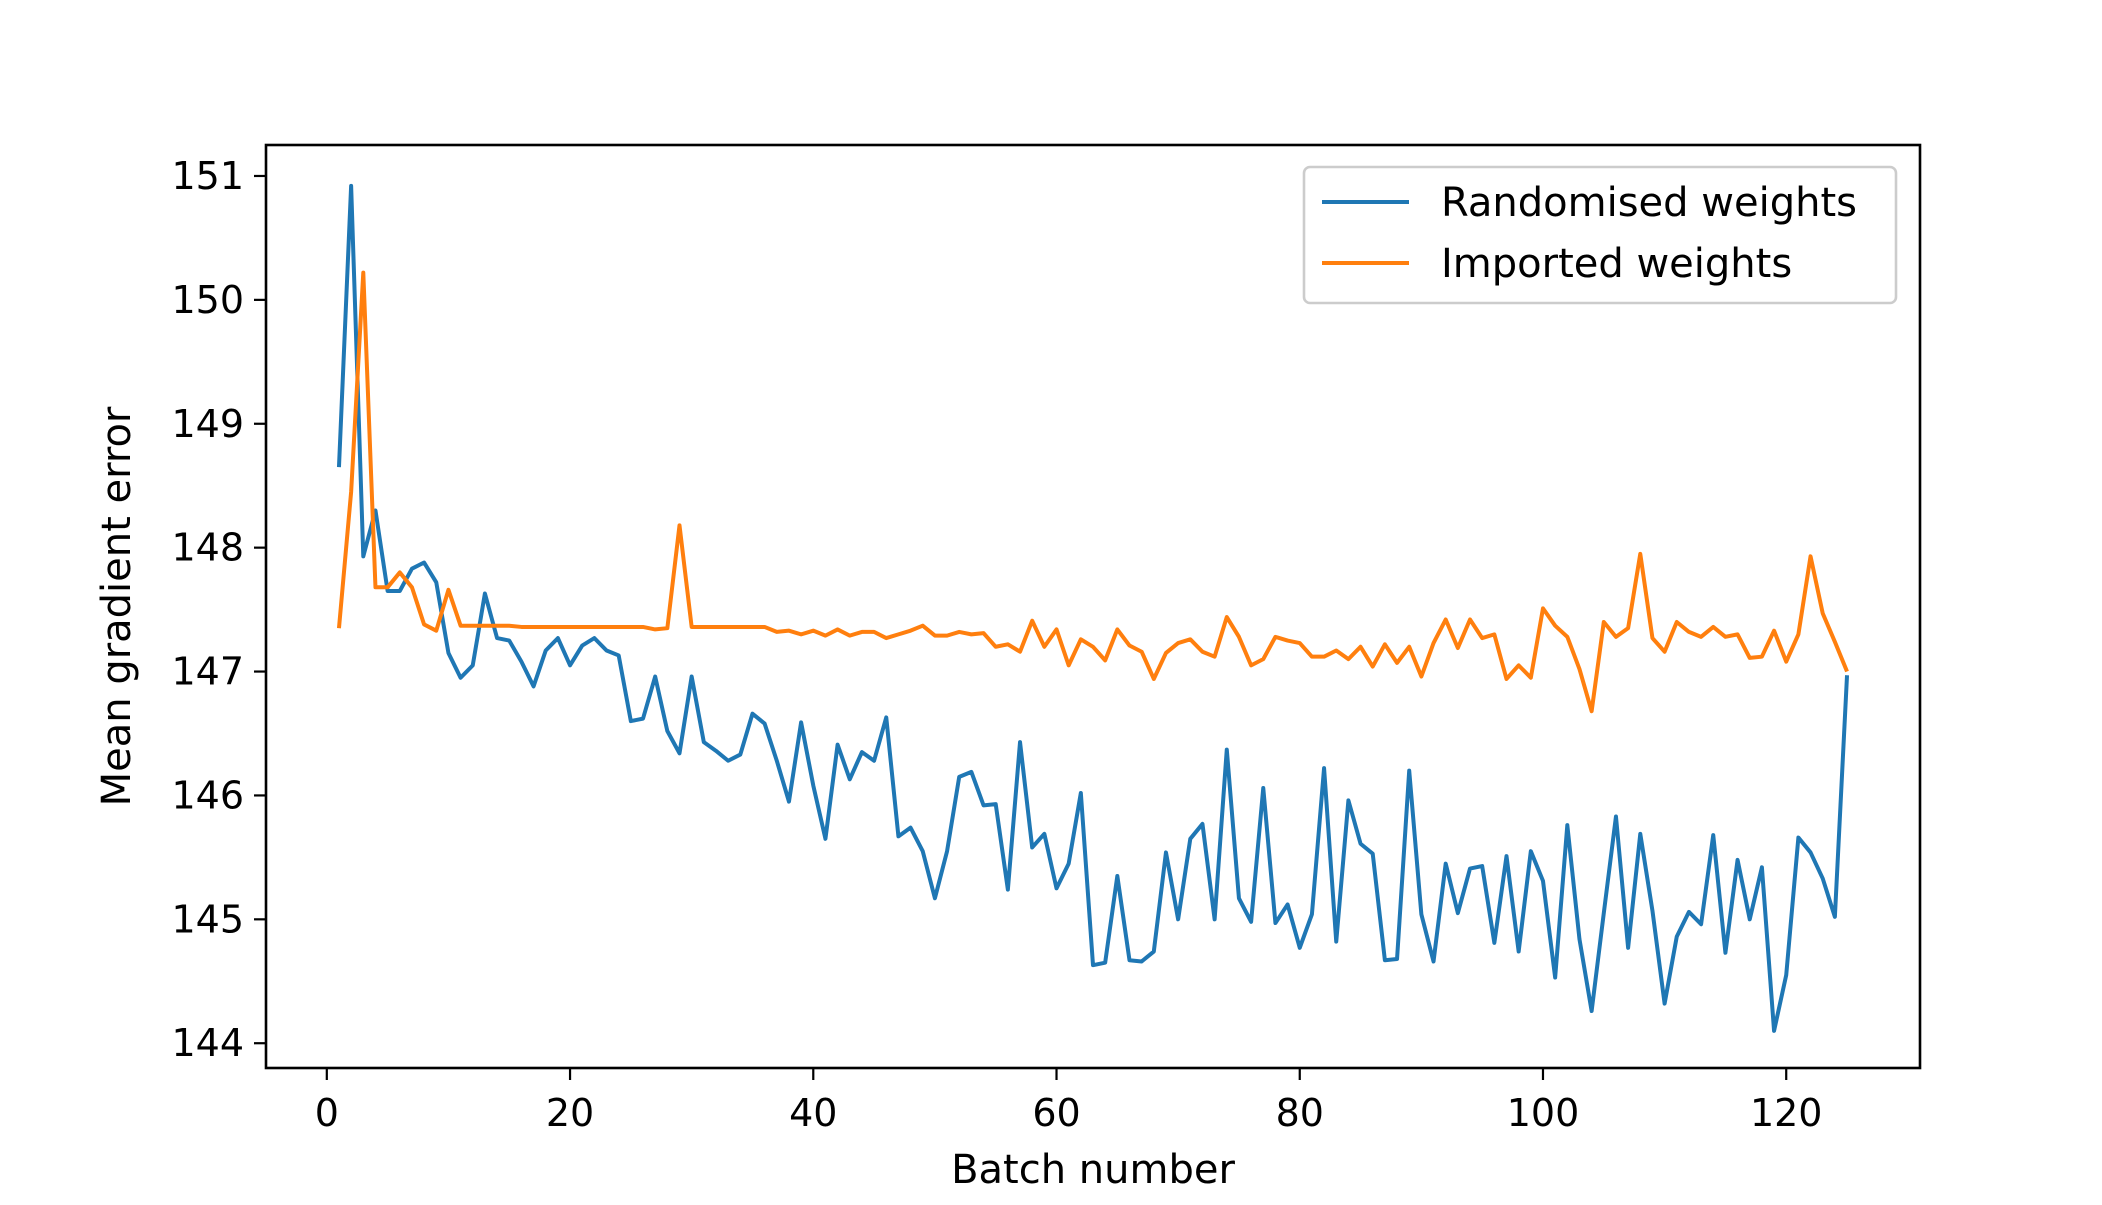  Describe the element at coordinates (1543, 1113) in the screenshot. I see `x-tick-label: 100` at that location.